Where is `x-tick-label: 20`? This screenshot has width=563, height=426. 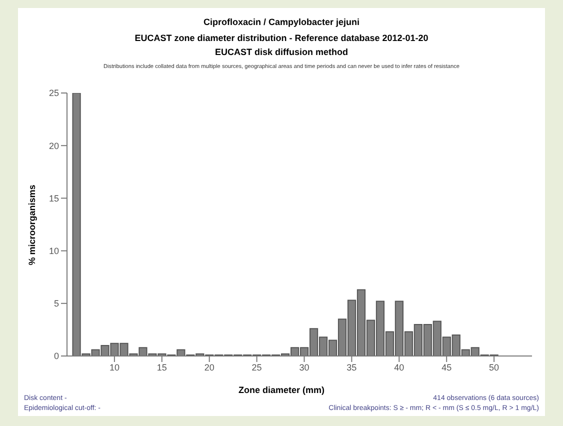
x-tick-label: 20 is located at coordinates (209, 367).